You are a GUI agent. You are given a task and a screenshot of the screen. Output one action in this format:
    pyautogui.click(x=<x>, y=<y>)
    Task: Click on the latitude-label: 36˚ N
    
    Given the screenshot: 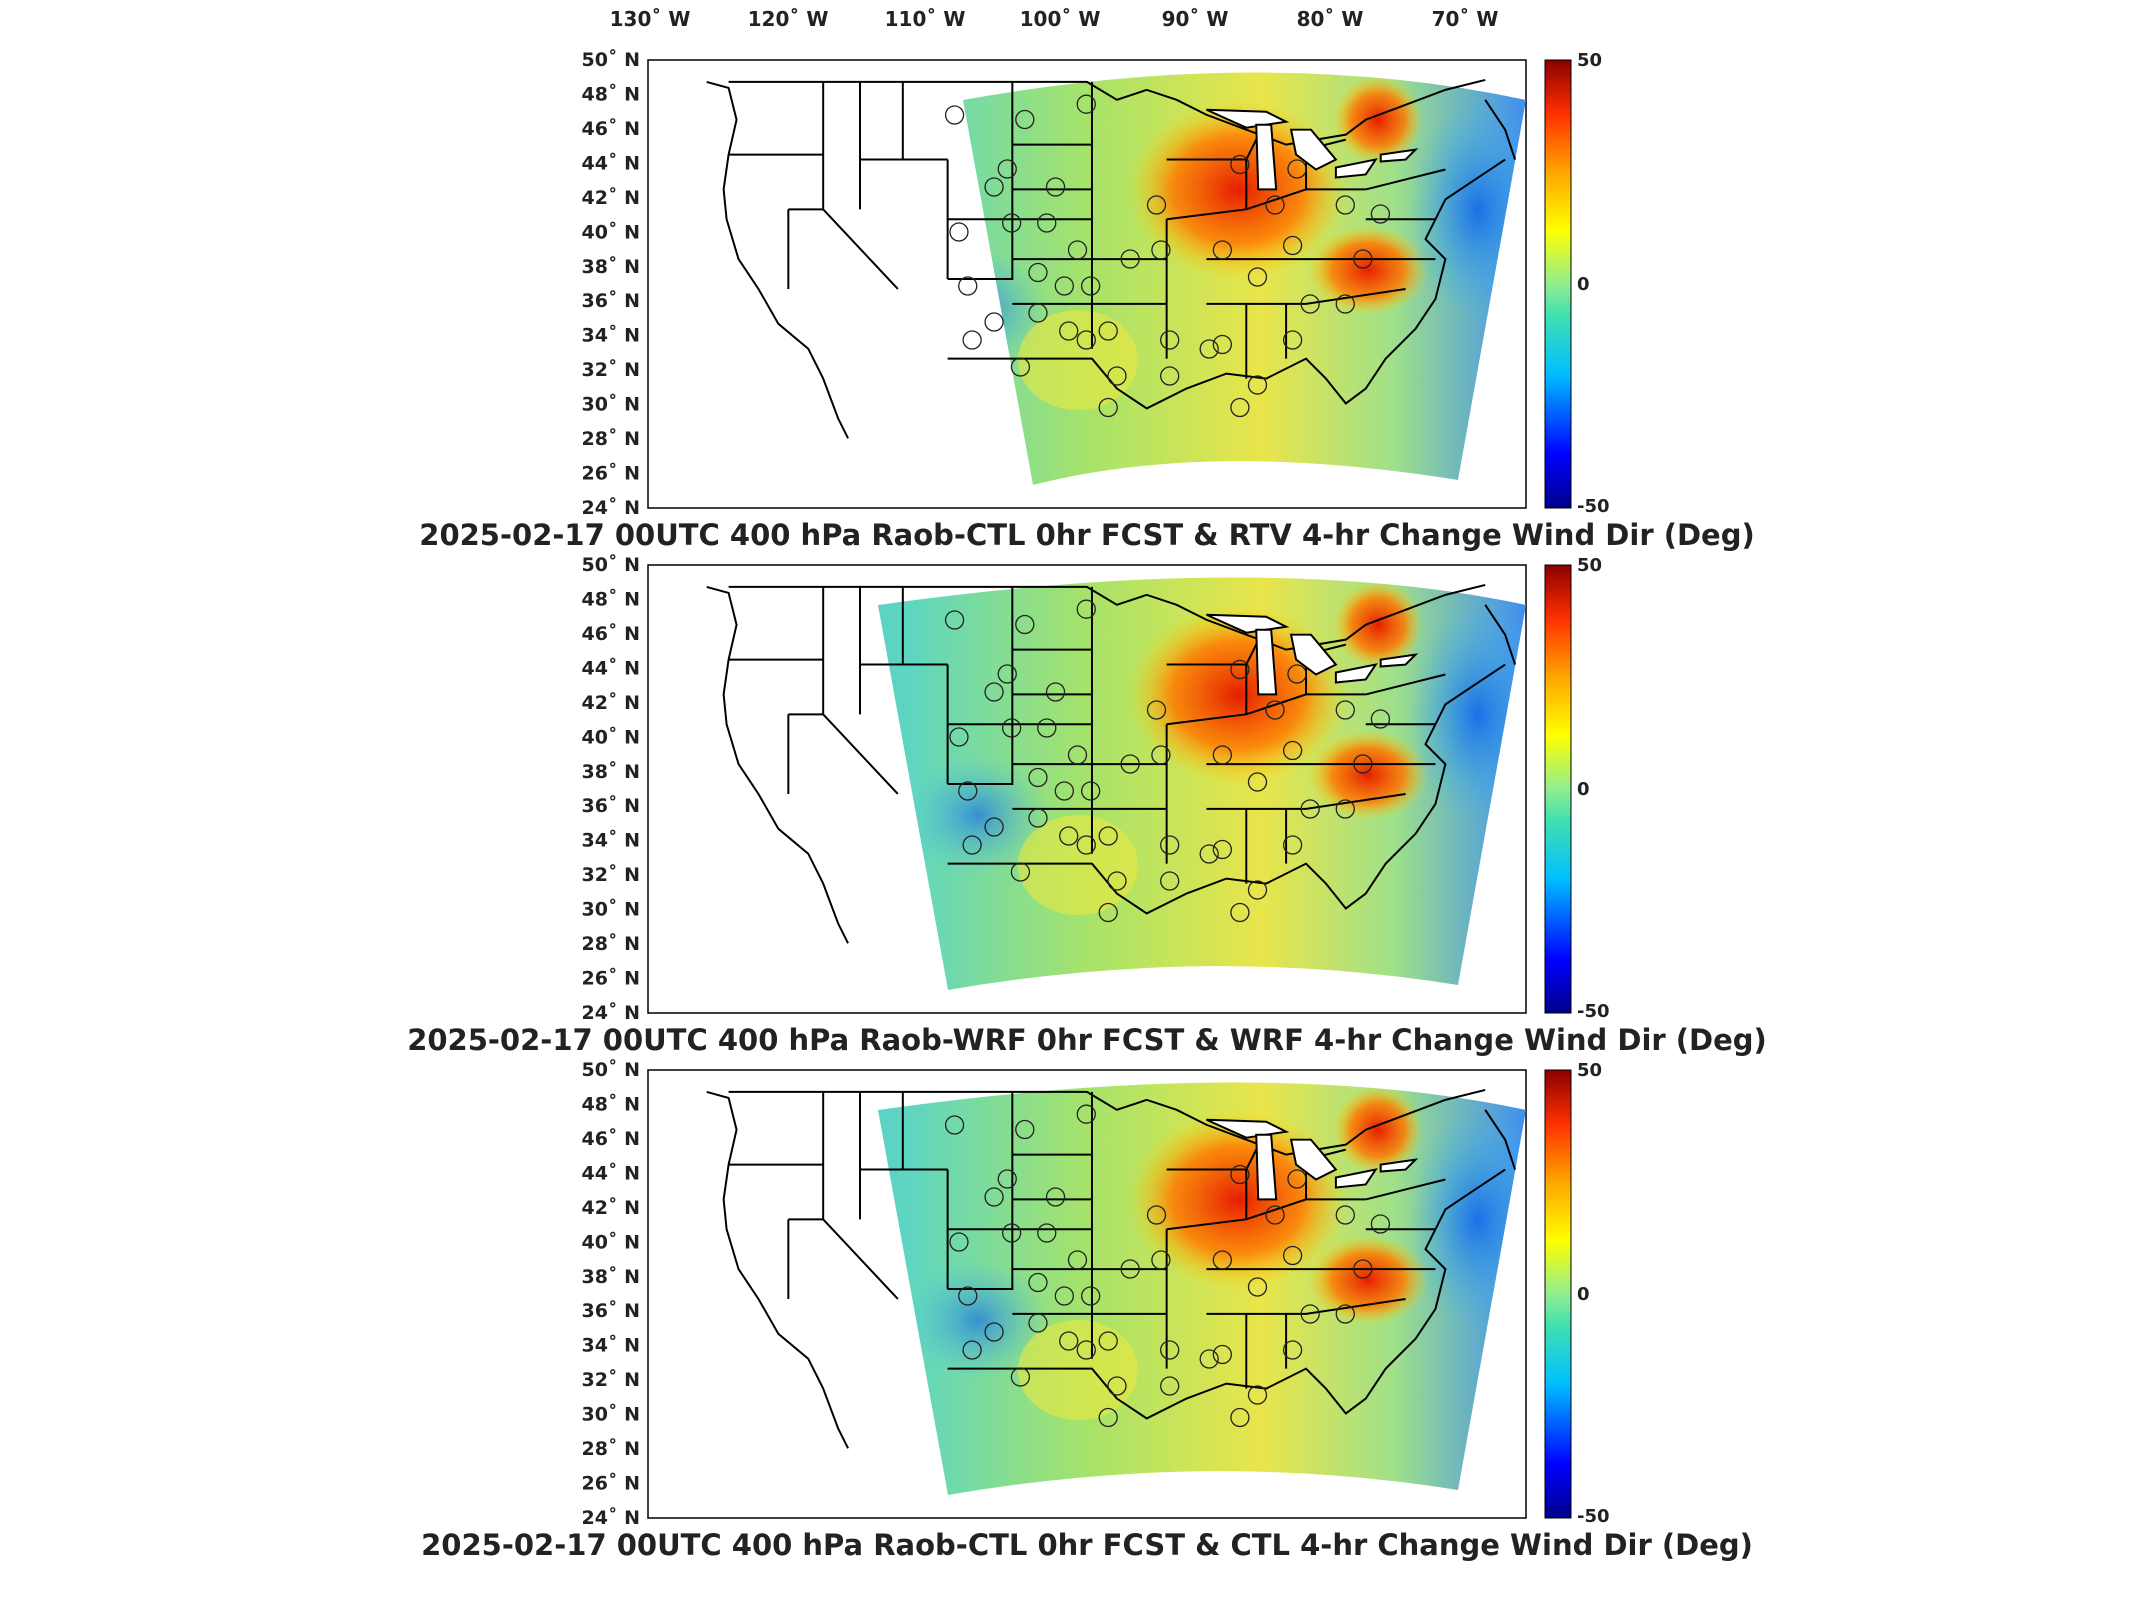 What is the action you would take?
    pyautogui.click(x=611, y=300)
    